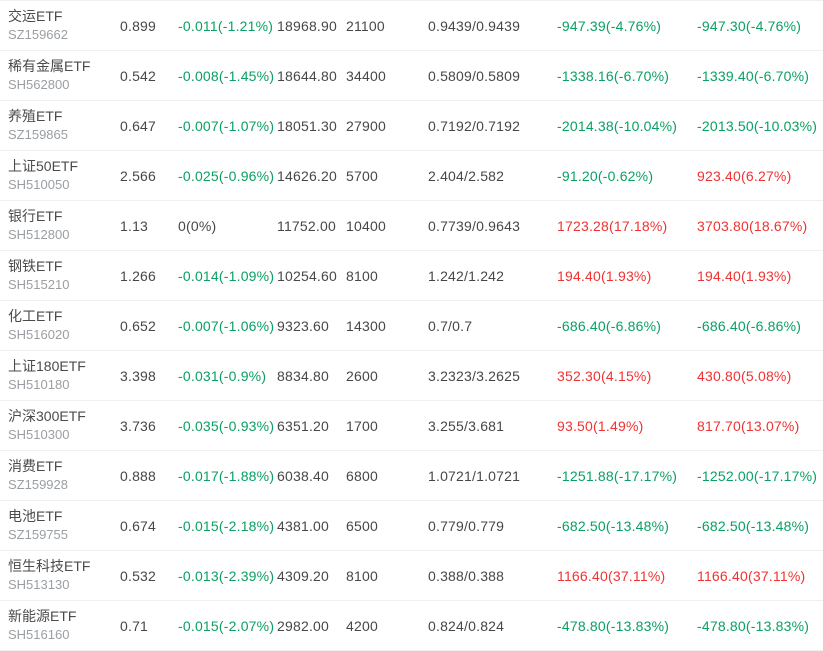 The image size is (823, 651). Describe the element at coordinates (609, 25) in the screenshot. I see `etf-value-a: -947.39(-4.76%)` at that location.